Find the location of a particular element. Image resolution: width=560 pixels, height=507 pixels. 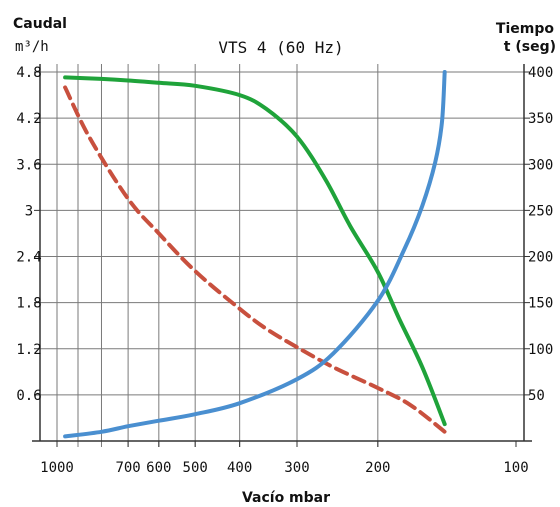

x-tick-label: 700 is located at coordinates (127, 468).